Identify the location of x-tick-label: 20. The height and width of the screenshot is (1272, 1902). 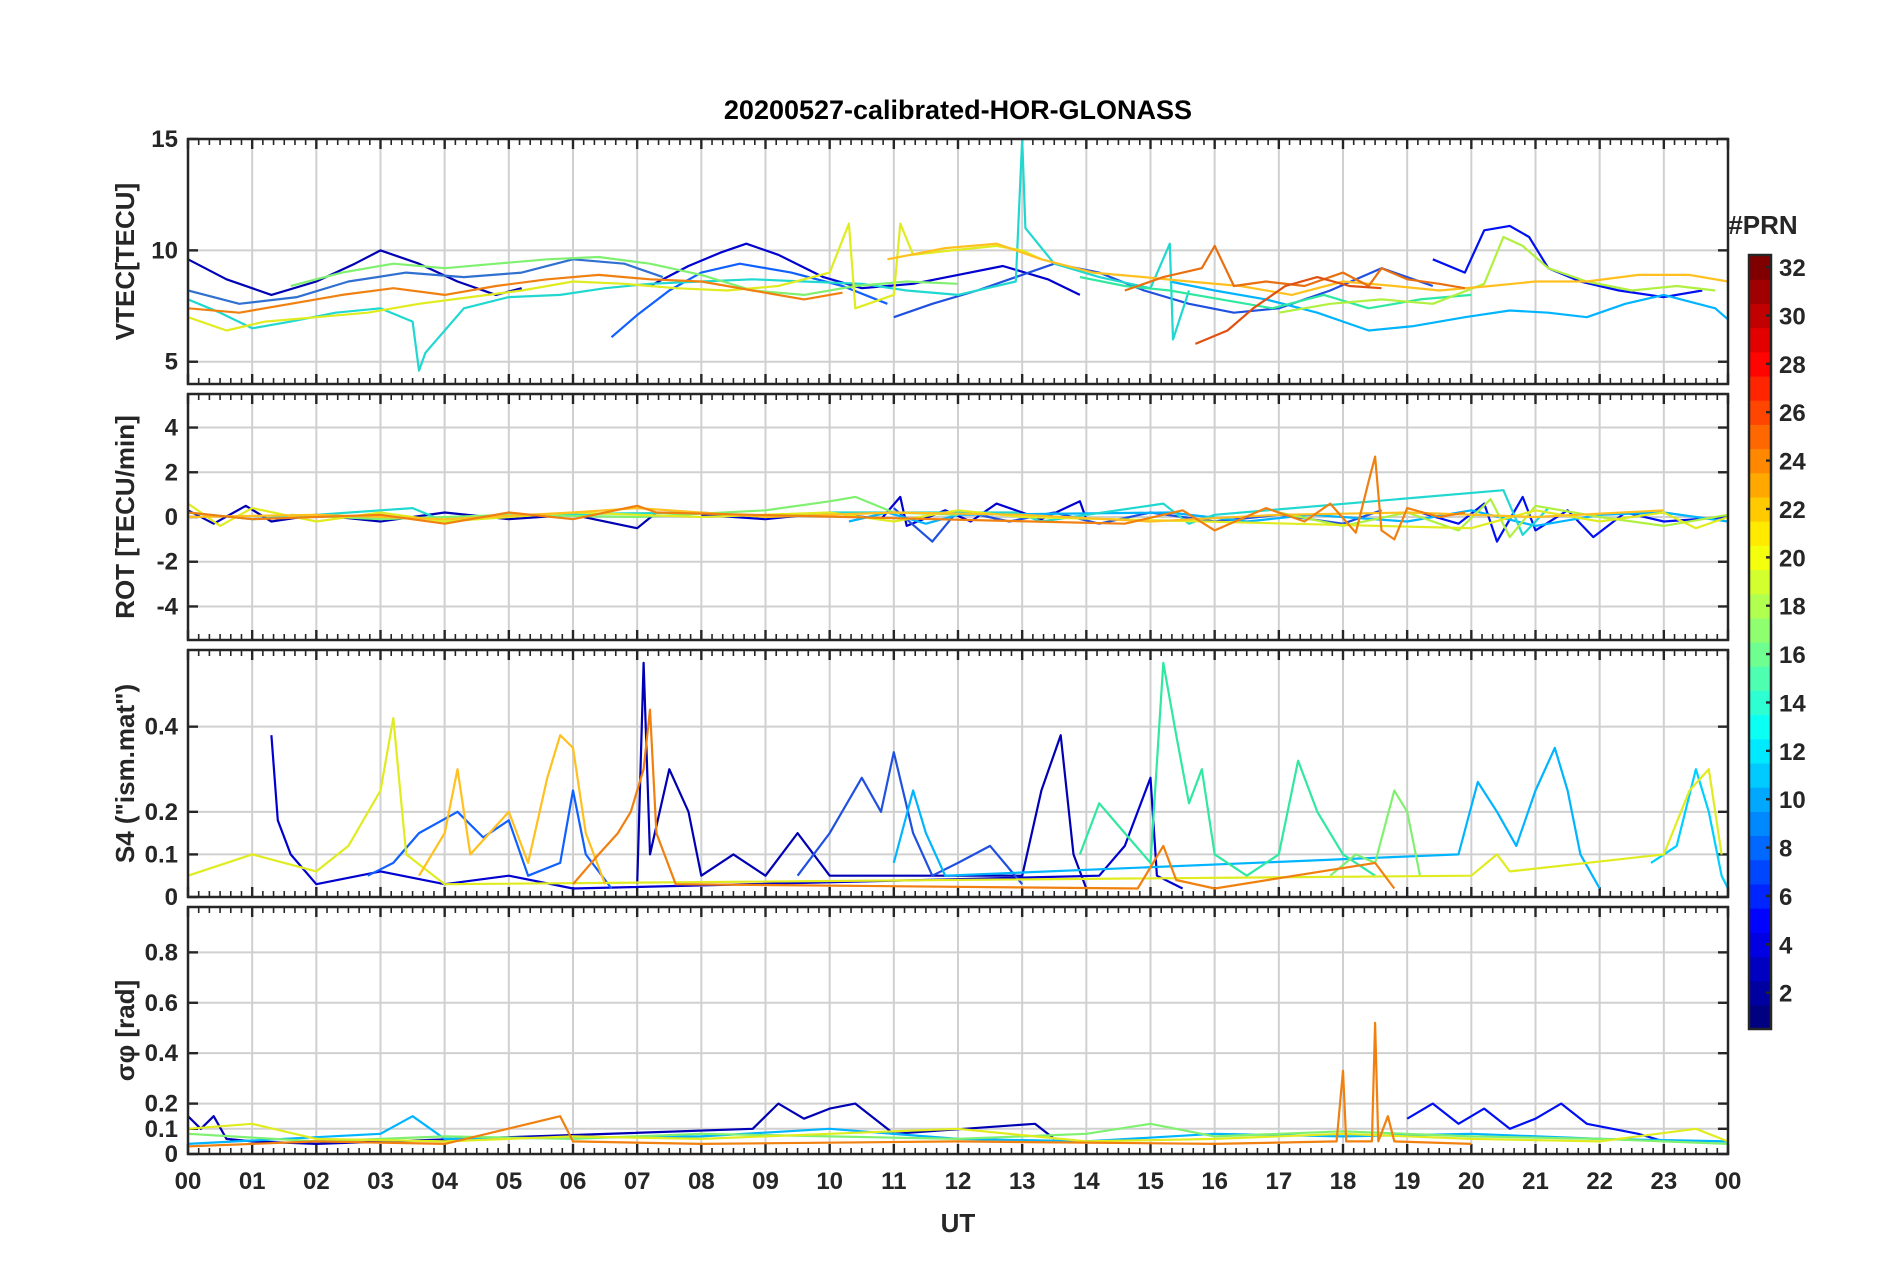
(1471, 1181).